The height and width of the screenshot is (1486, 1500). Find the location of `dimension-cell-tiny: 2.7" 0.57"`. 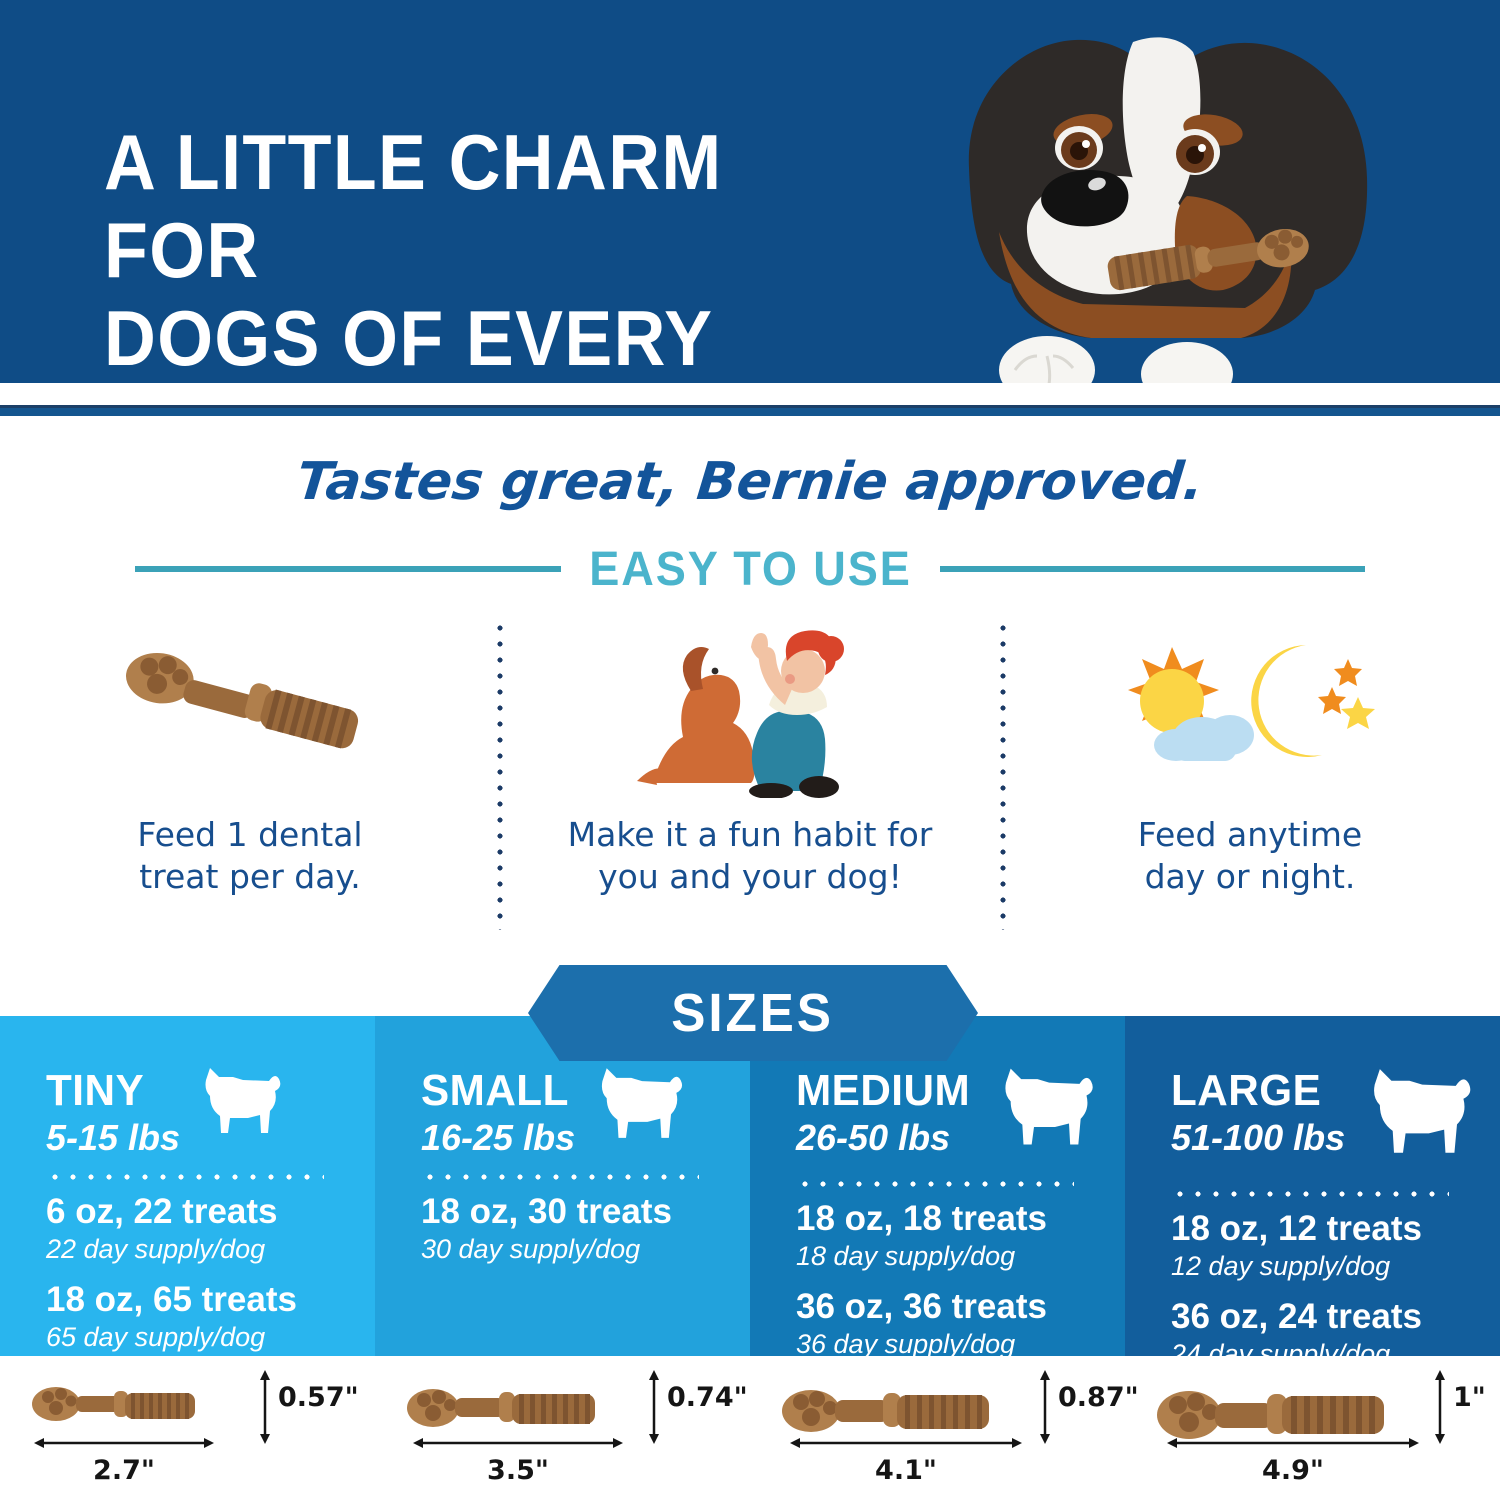

dimension-cell-tiny: 2.7" 0.57" is located at coordinates (187, 1421).